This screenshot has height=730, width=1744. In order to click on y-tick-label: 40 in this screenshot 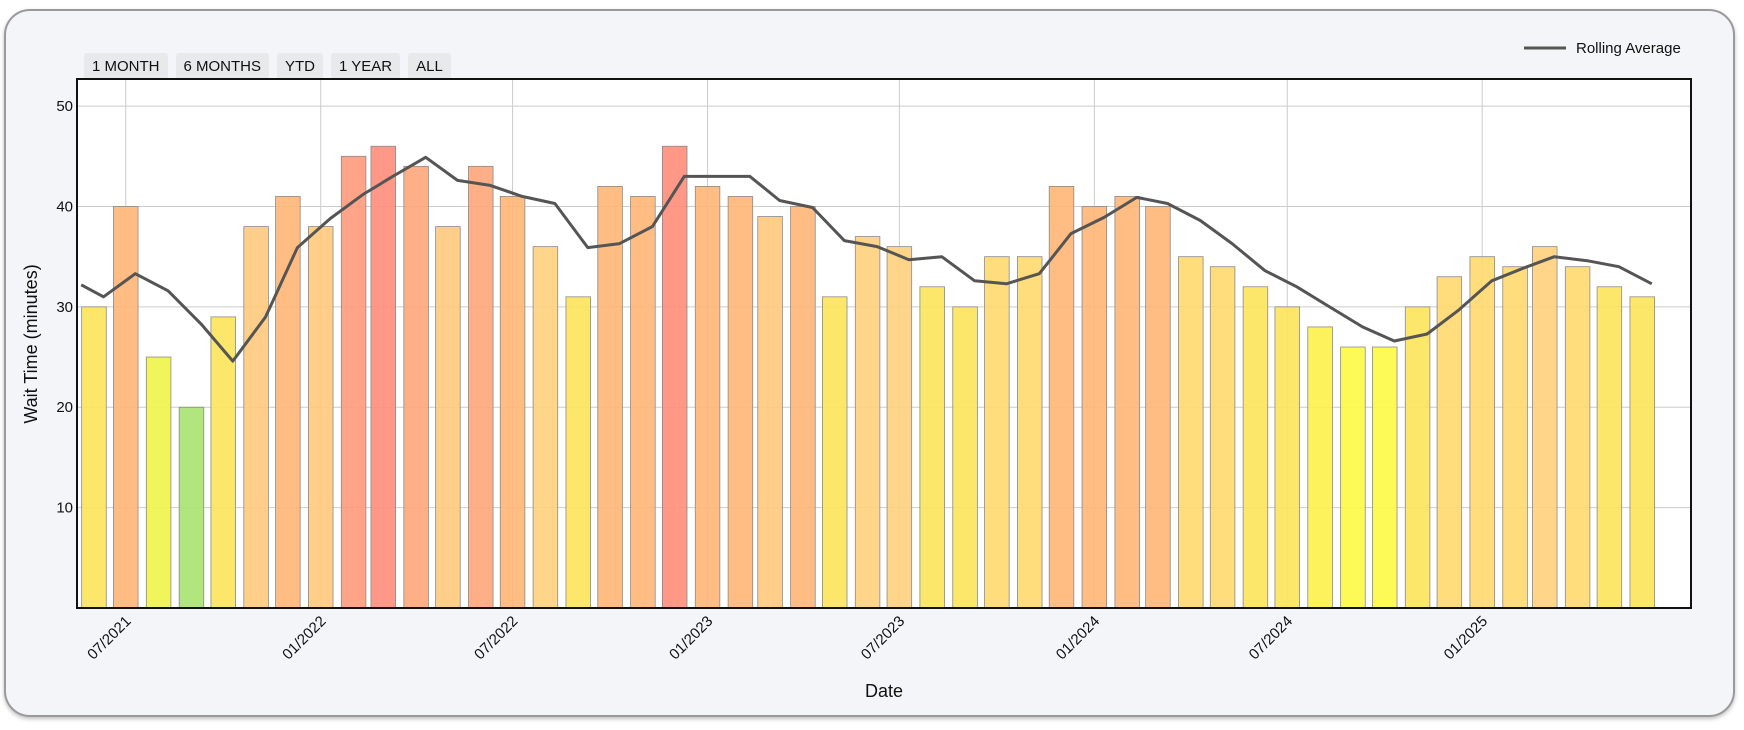, I will do `click(64, 206)`.